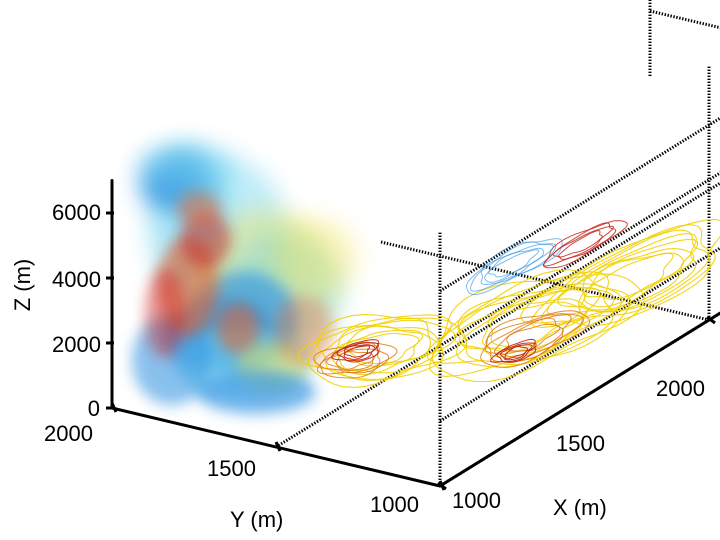  Describe the element at coordinates (94, 408) in the screenshot. I see `z-tick-label-0: 0` at that location.